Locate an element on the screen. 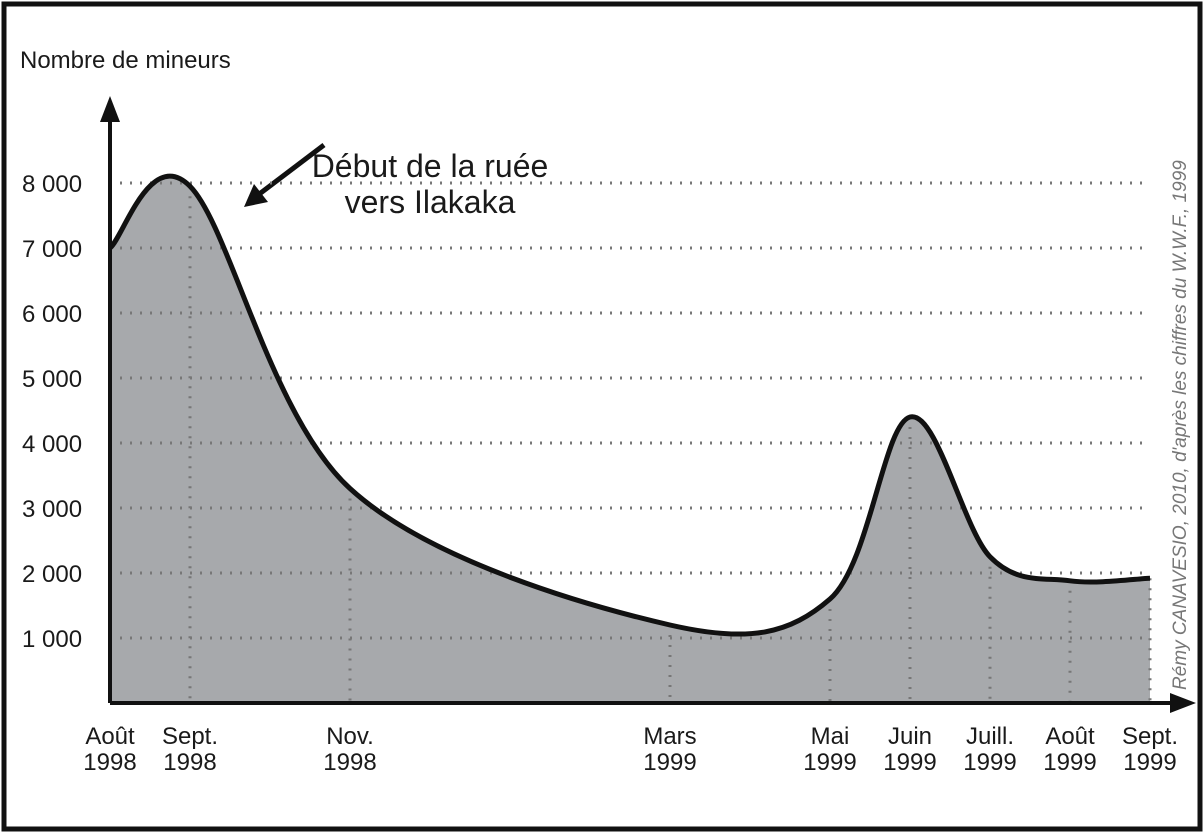 The width and height of the screenshot is (1204, 833). annotation: Début de la ruée vers Ilakaka is located at coordinates (430, 184).